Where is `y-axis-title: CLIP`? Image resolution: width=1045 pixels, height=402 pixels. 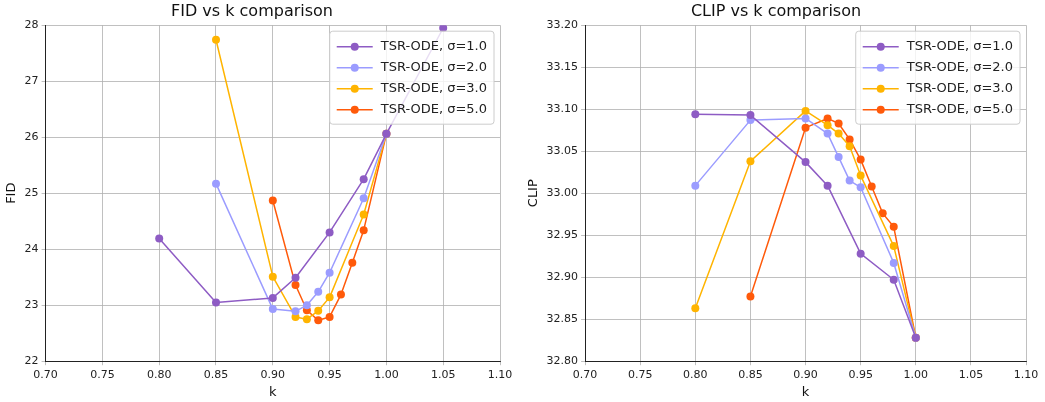 y-axis-title: CLIP is located at coordinates (533, 193).